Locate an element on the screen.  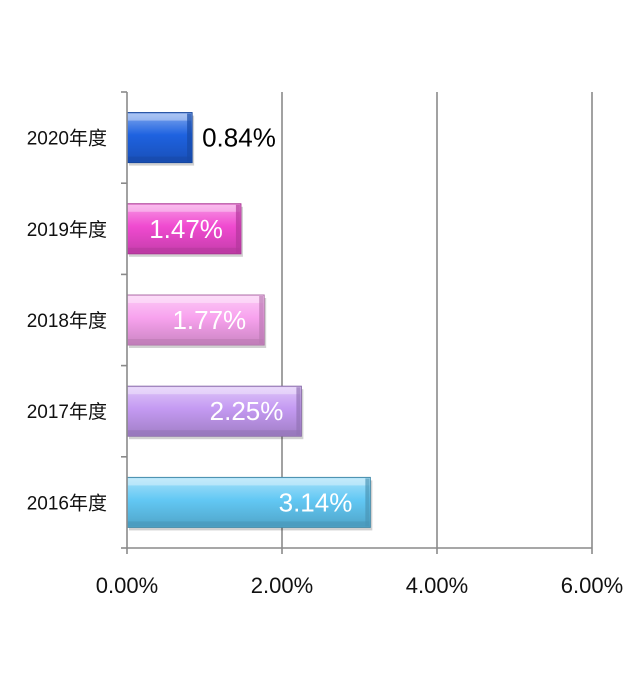
data-label-2: 1.77% is located at coordinates (209, 320).